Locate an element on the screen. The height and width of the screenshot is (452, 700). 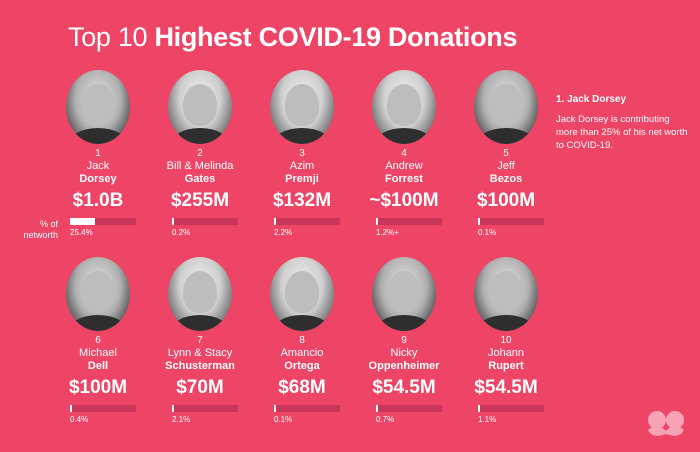
donor-card-3: 3 Azim Premji $132M 2.2% is located at coordinates (302, 154).